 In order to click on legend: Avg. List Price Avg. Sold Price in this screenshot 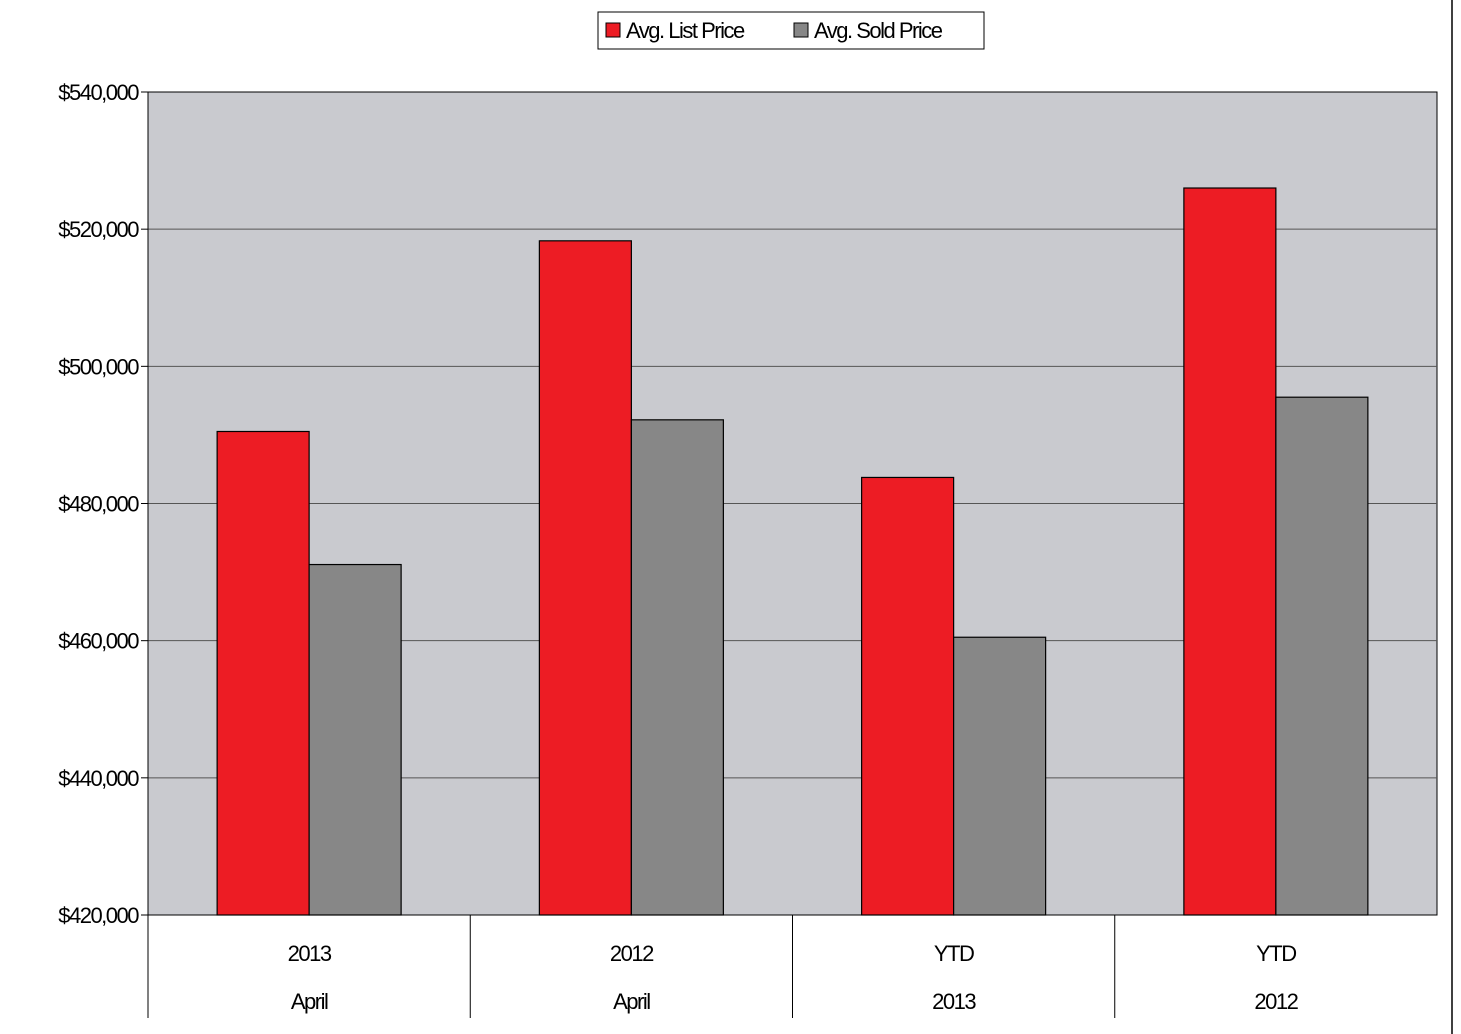, I will do `click(791, 30)`.